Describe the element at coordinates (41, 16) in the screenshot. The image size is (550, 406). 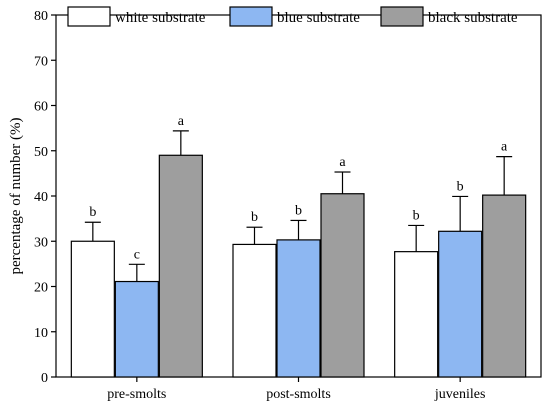
I see `y-tick-label: 80` at that location.